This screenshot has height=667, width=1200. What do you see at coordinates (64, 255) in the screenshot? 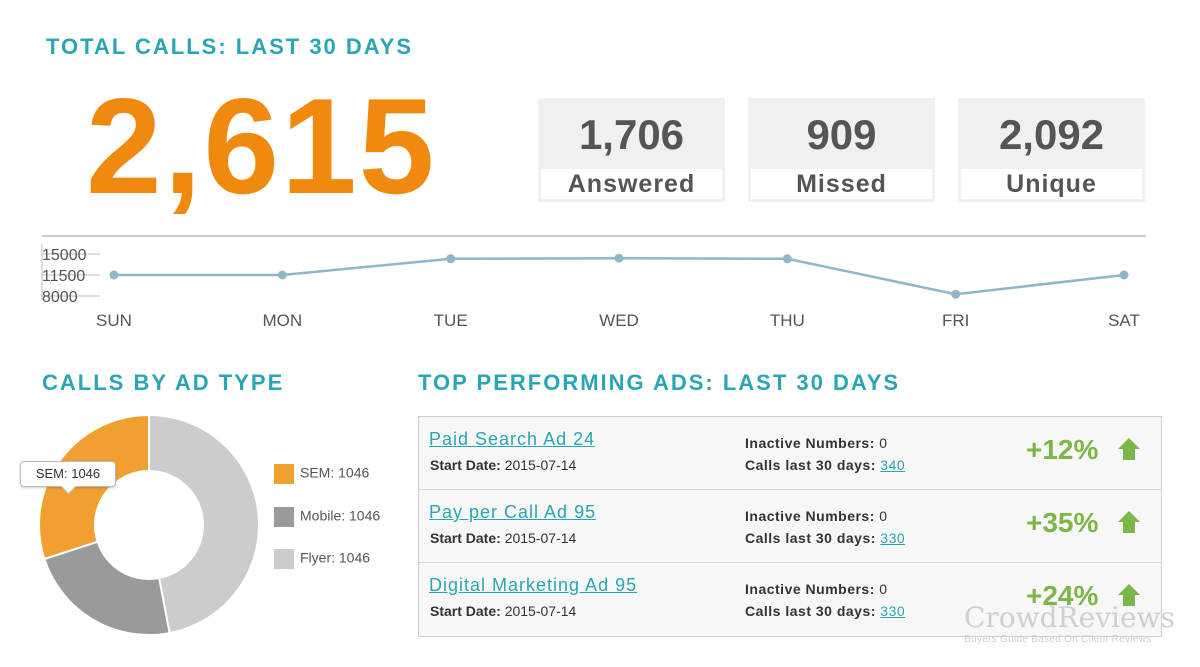
I see `y-tick-label: 15000` at bounding box center [64, 255].